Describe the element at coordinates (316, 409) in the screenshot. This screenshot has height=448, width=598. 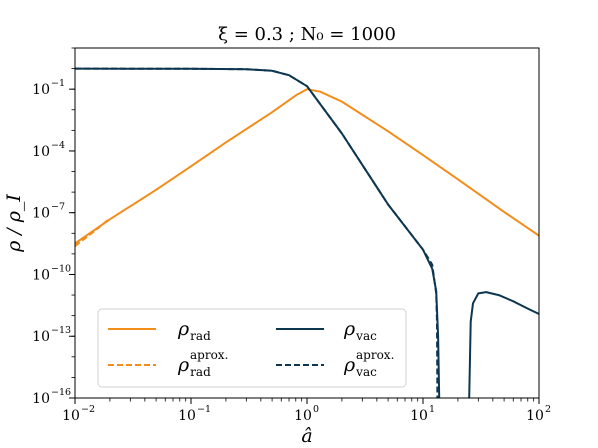
I see `x-tick-exponent: 0` at that location.